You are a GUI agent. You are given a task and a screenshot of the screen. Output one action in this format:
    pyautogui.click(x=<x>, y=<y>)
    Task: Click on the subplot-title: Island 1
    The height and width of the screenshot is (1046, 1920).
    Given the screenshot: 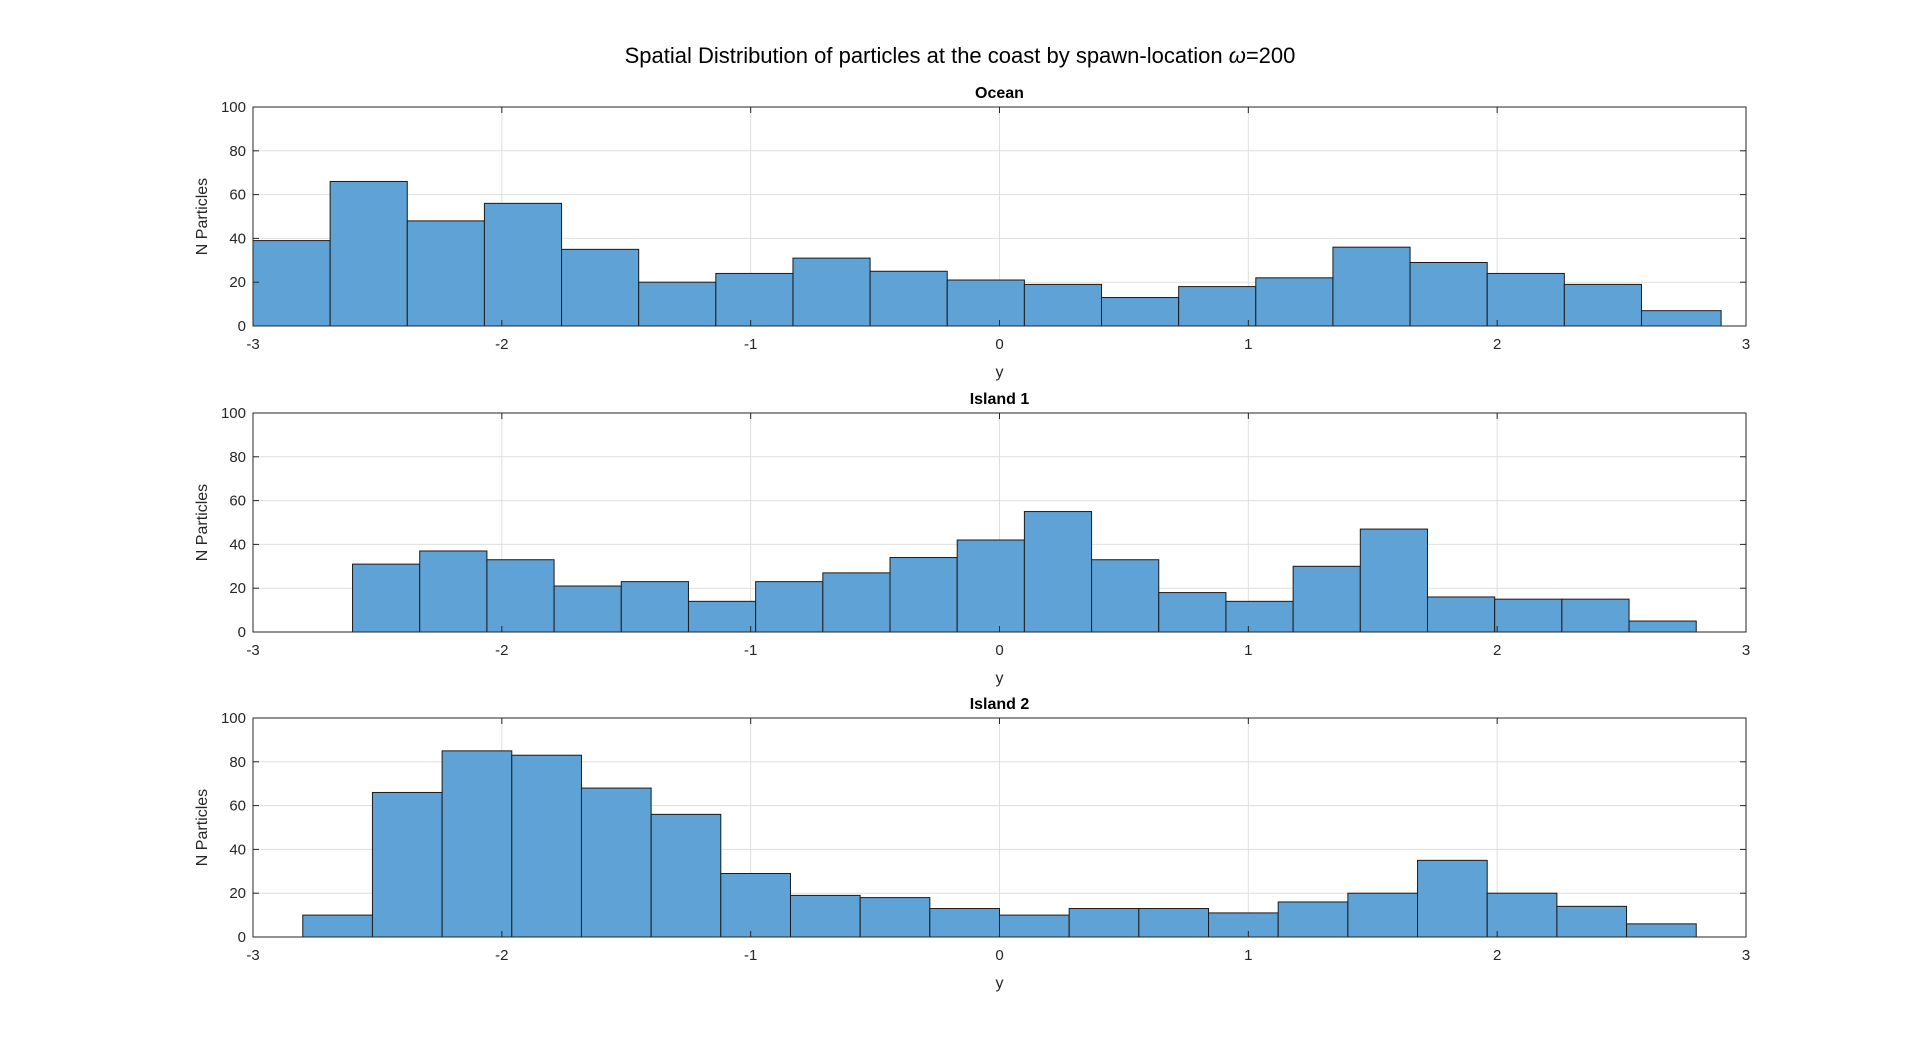 What is the action you would take?
    pyautogui.click(x=1000, y=399)
    